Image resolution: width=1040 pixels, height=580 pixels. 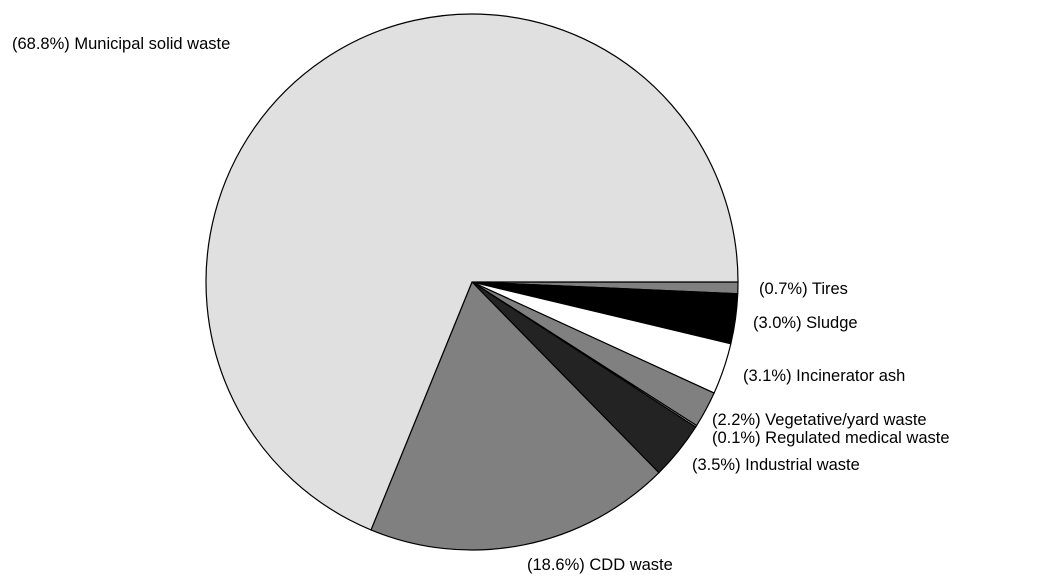 I want to click on slice-label-7: (68.8%) Municipal solid waste, so click(x=121, y=44).